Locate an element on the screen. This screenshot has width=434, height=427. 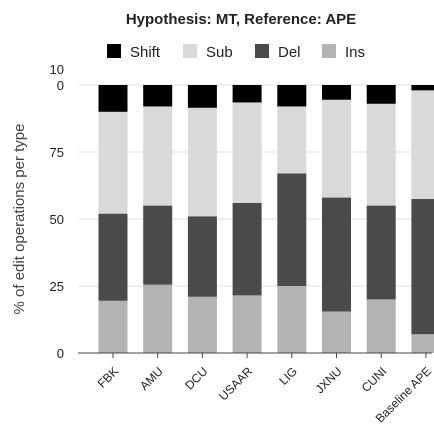
x-tick-label-lig: LIG is located at coordinates (288, 376).